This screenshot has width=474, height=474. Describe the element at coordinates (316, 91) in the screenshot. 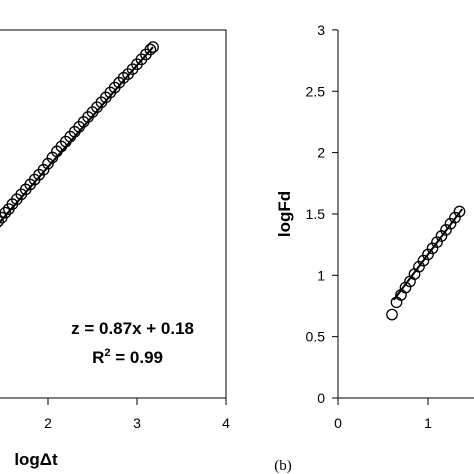

I see `right-y-tick-label: 2.5` at that location.